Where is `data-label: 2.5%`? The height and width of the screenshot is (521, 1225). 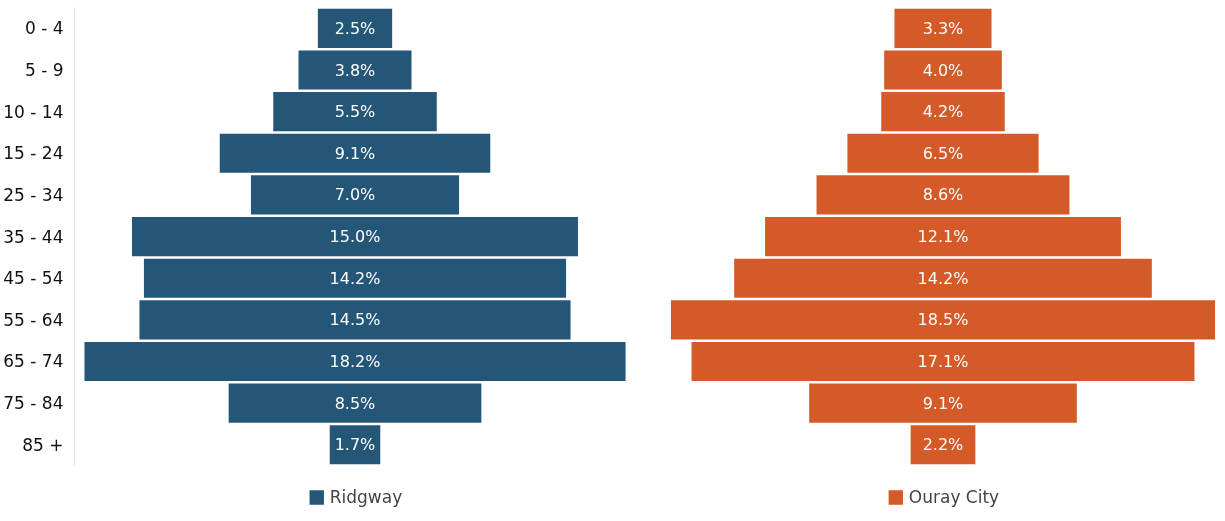
data-label: 2.5% is located at coordinates (355, 28).